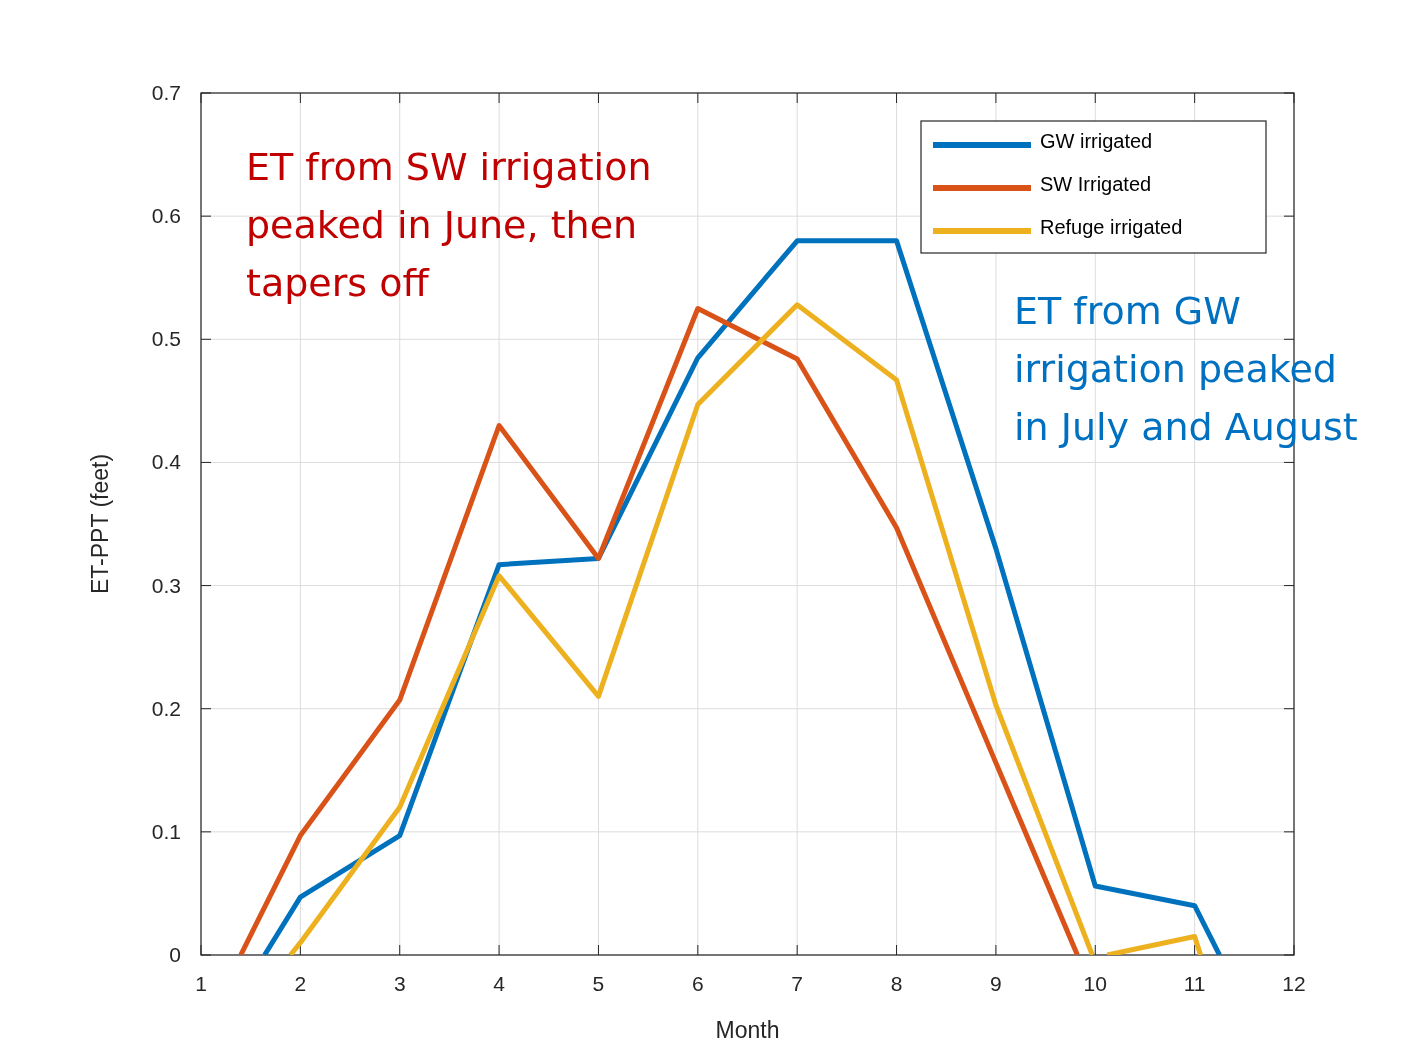 This screenshot has width=1406, height=1059. Describe the element at coordinates (300, 983) in the screenshot. I see `x-tick-label: 2` at that location.